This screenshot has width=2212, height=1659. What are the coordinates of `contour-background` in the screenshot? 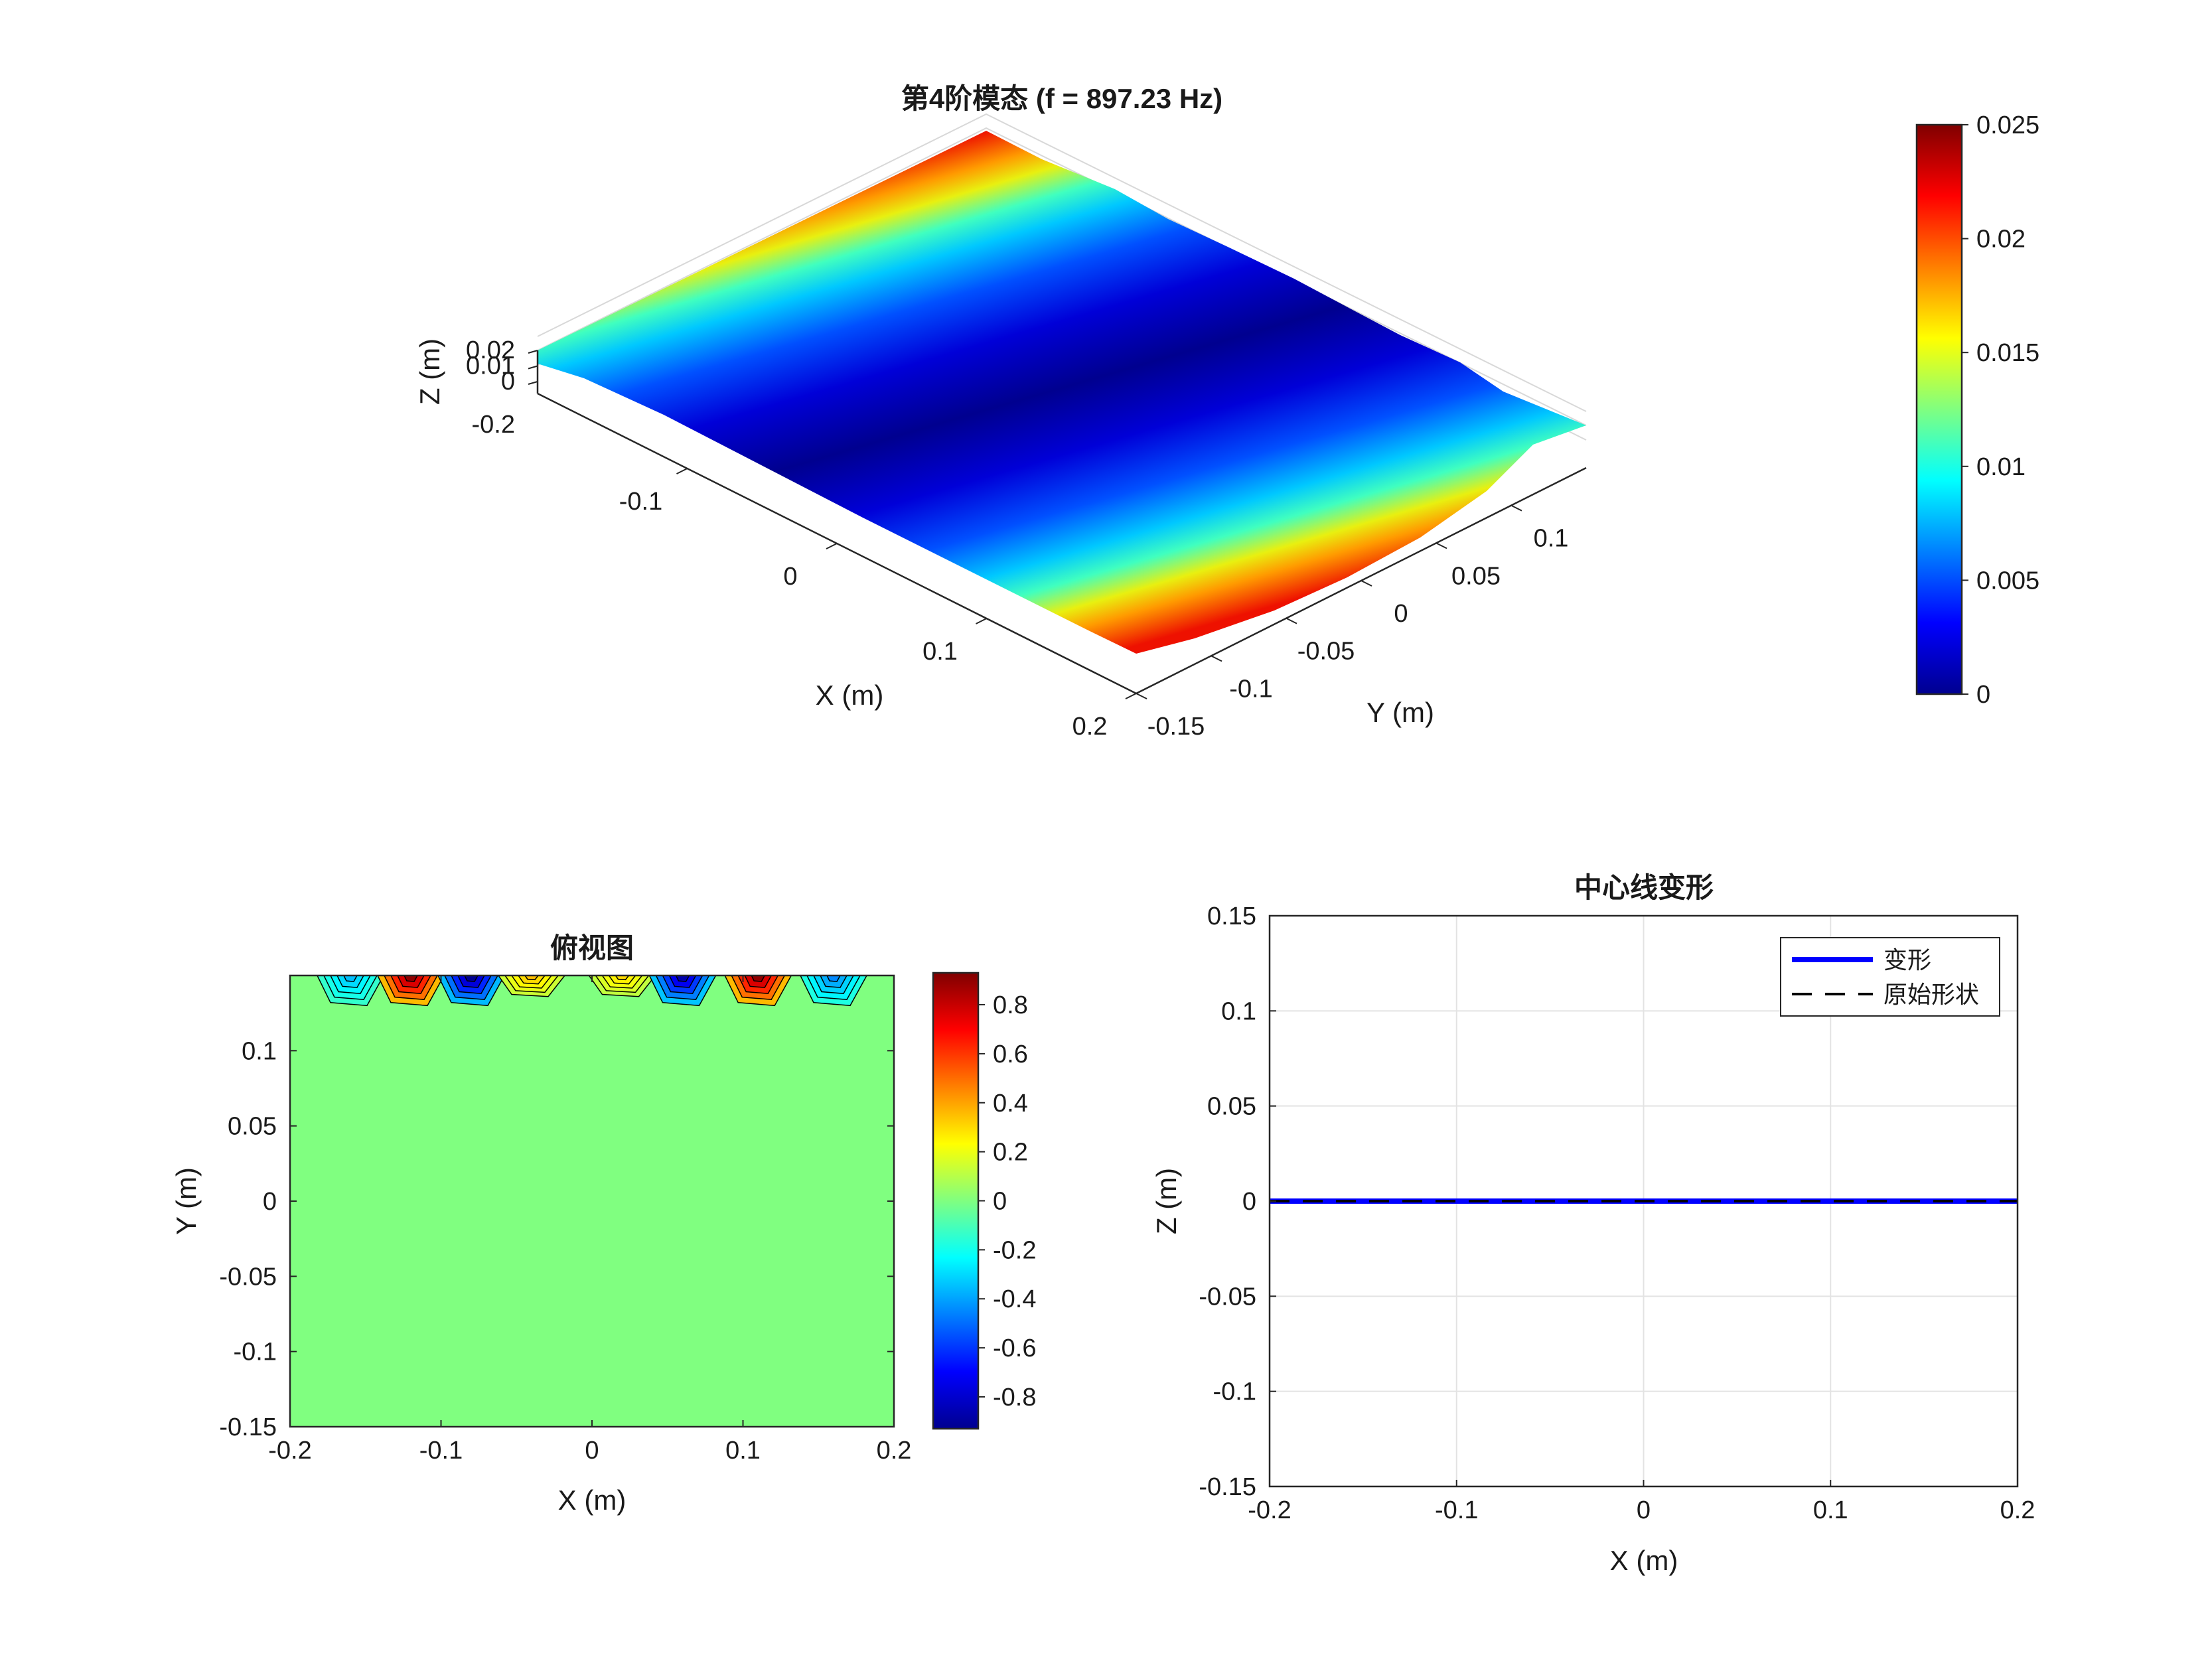 It's located at (592, 1201).